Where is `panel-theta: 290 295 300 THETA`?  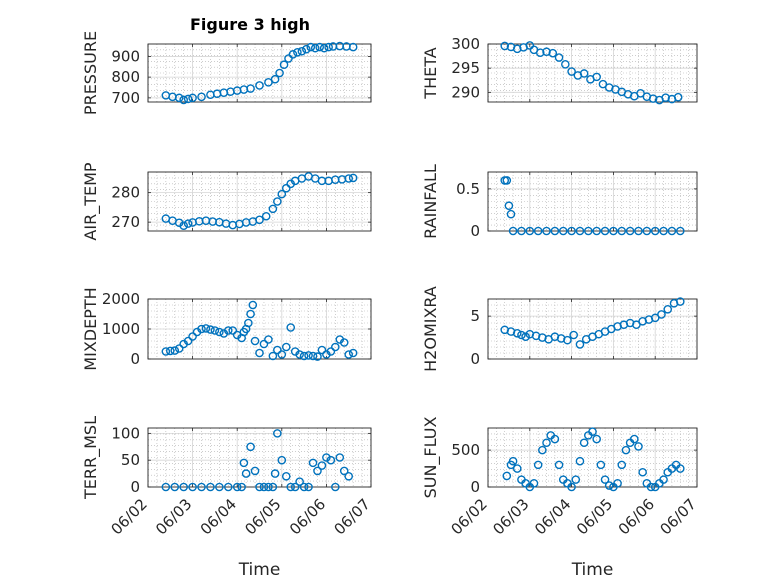 panel-theta: 290 295 300 THETA is located at coordinates (559, 70).